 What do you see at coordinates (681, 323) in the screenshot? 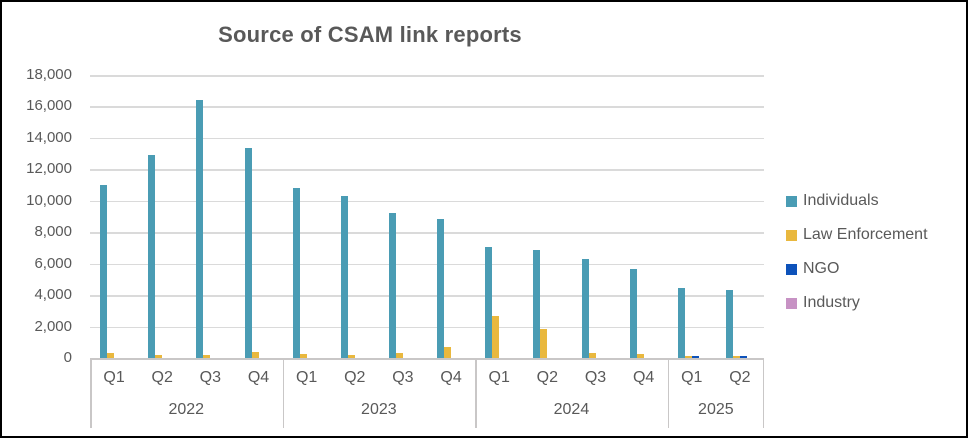
I see `bar-individuals-2025-Q1` at bounding box center [681, 323].